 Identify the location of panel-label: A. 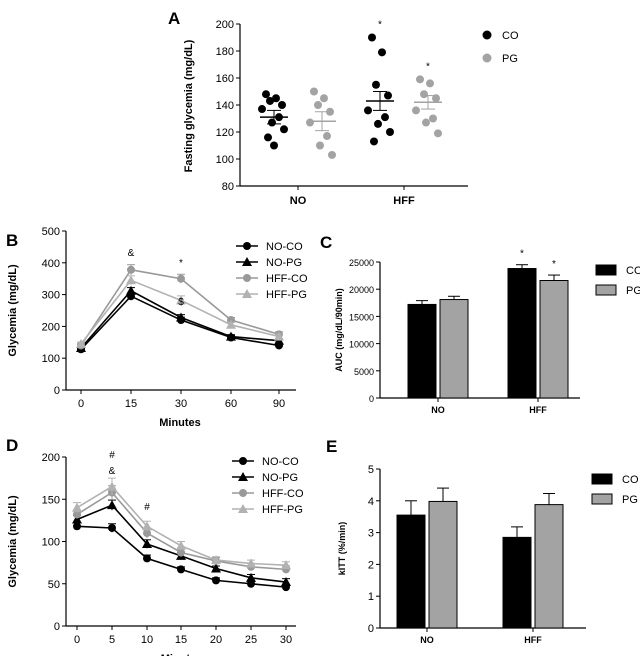
(174, 18).